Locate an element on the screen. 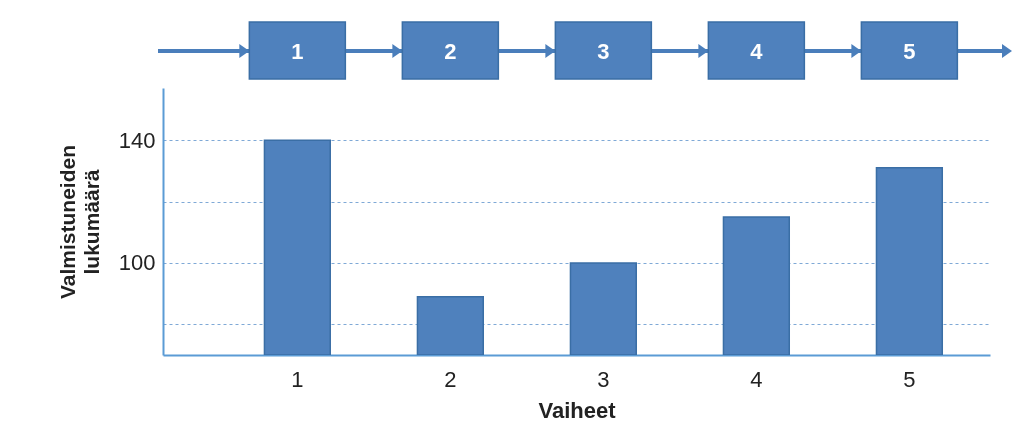 The height and width of the screenshot is (445, 1012). y-axis-title: Valmistuneiden lukumäärä is located at coordinates (79, 222).